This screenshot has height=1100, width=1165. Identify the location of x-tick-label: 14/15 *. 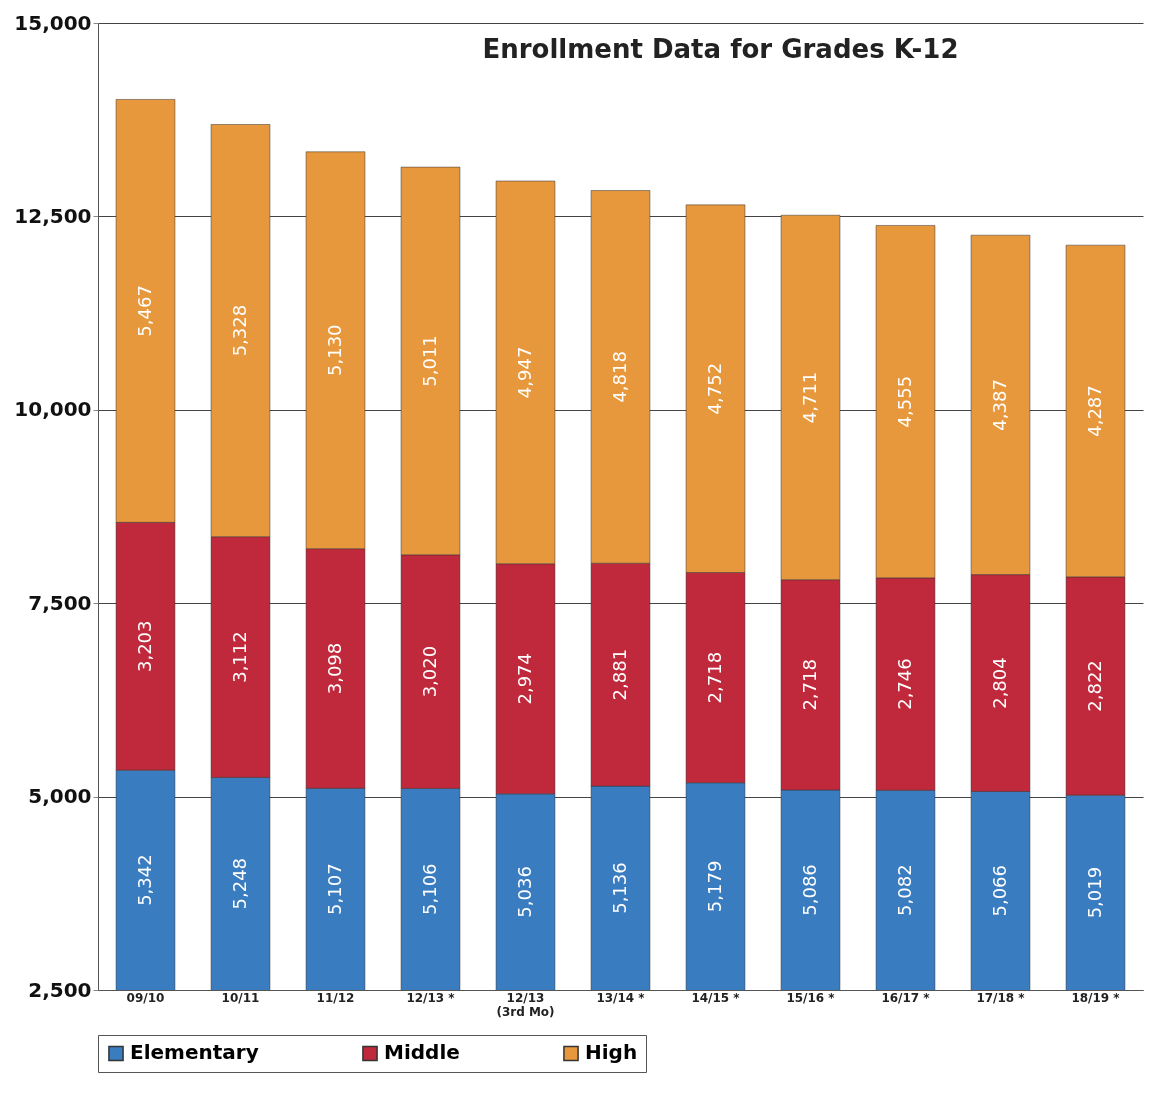
(716, 997).